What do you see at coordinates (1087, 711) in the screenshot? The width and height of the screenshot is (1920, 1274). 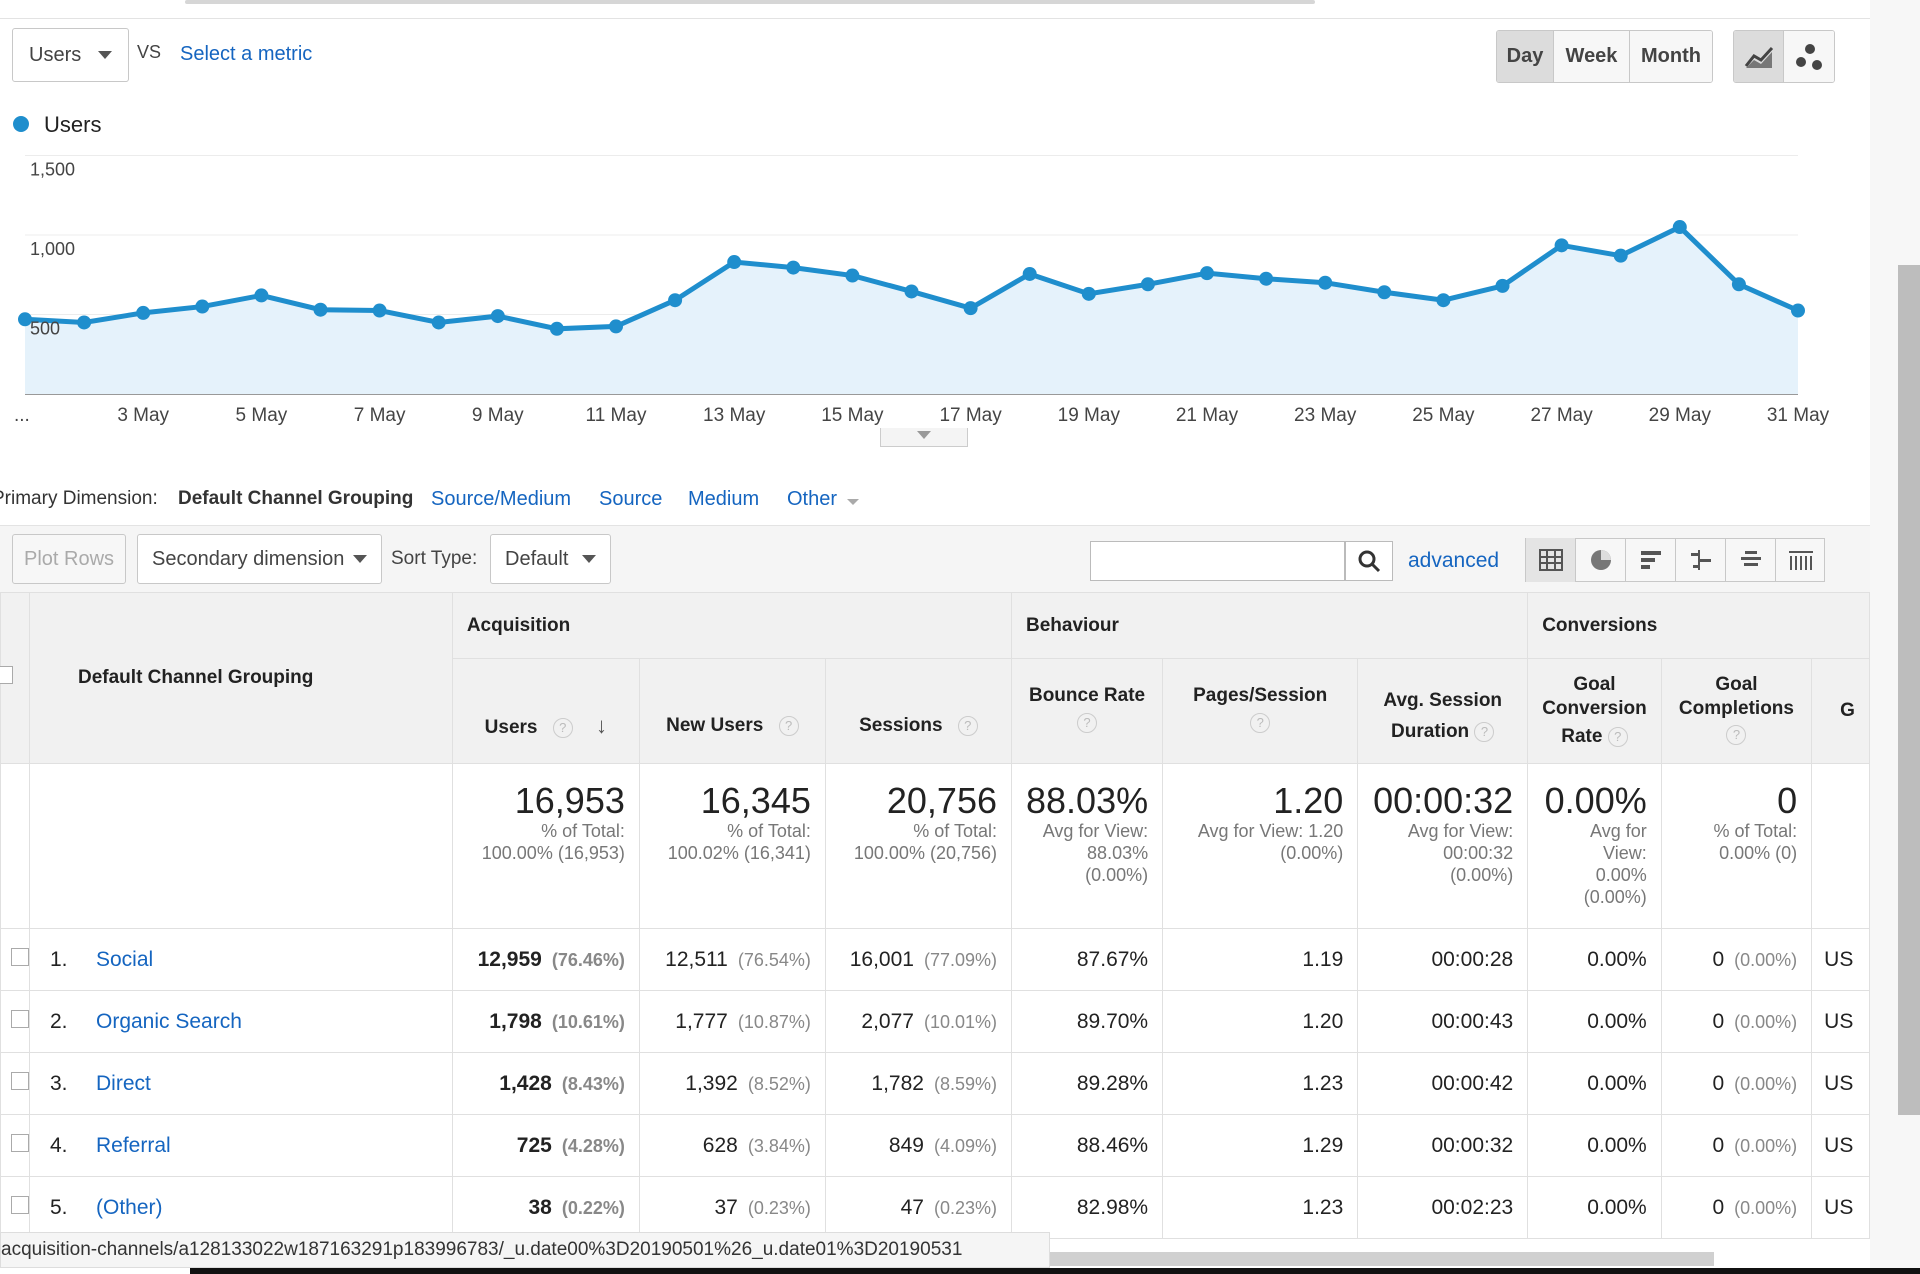 I see `bounce-rate-column-header: Bounce Rate ?` at bounding box center [1087, 711].